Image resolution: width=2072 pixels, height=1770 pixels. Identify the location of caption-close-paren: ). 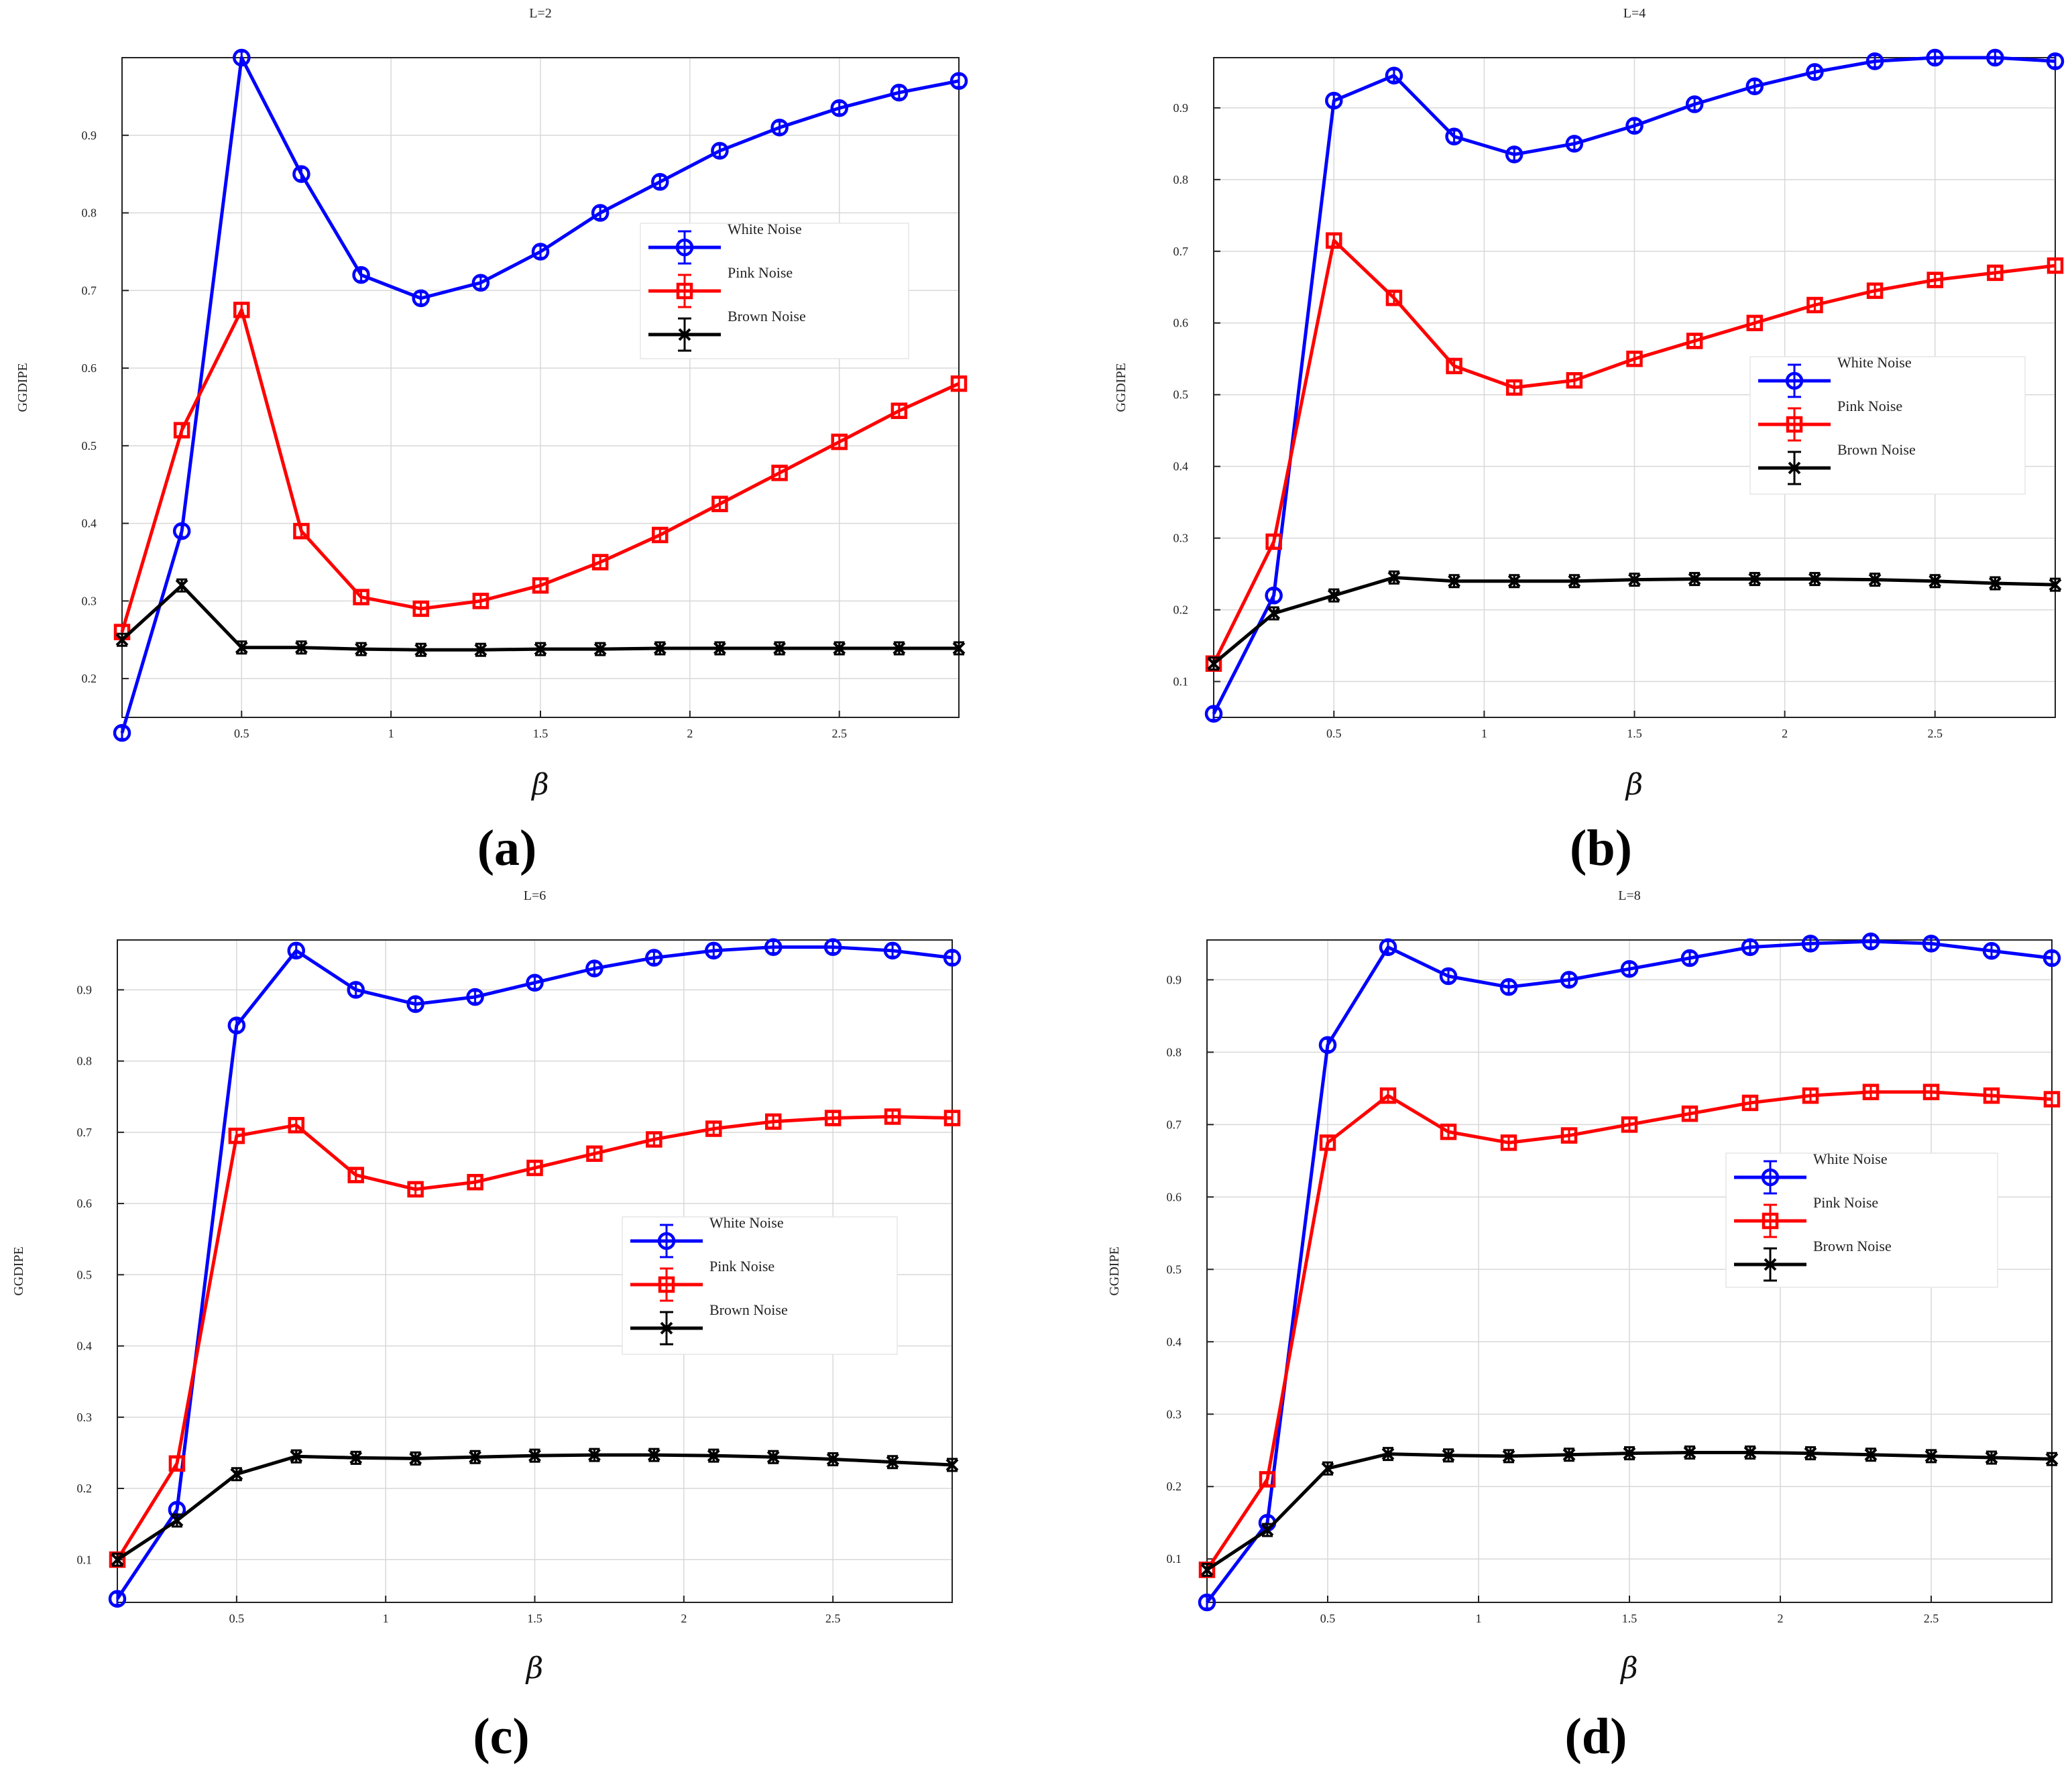
(528, 848).